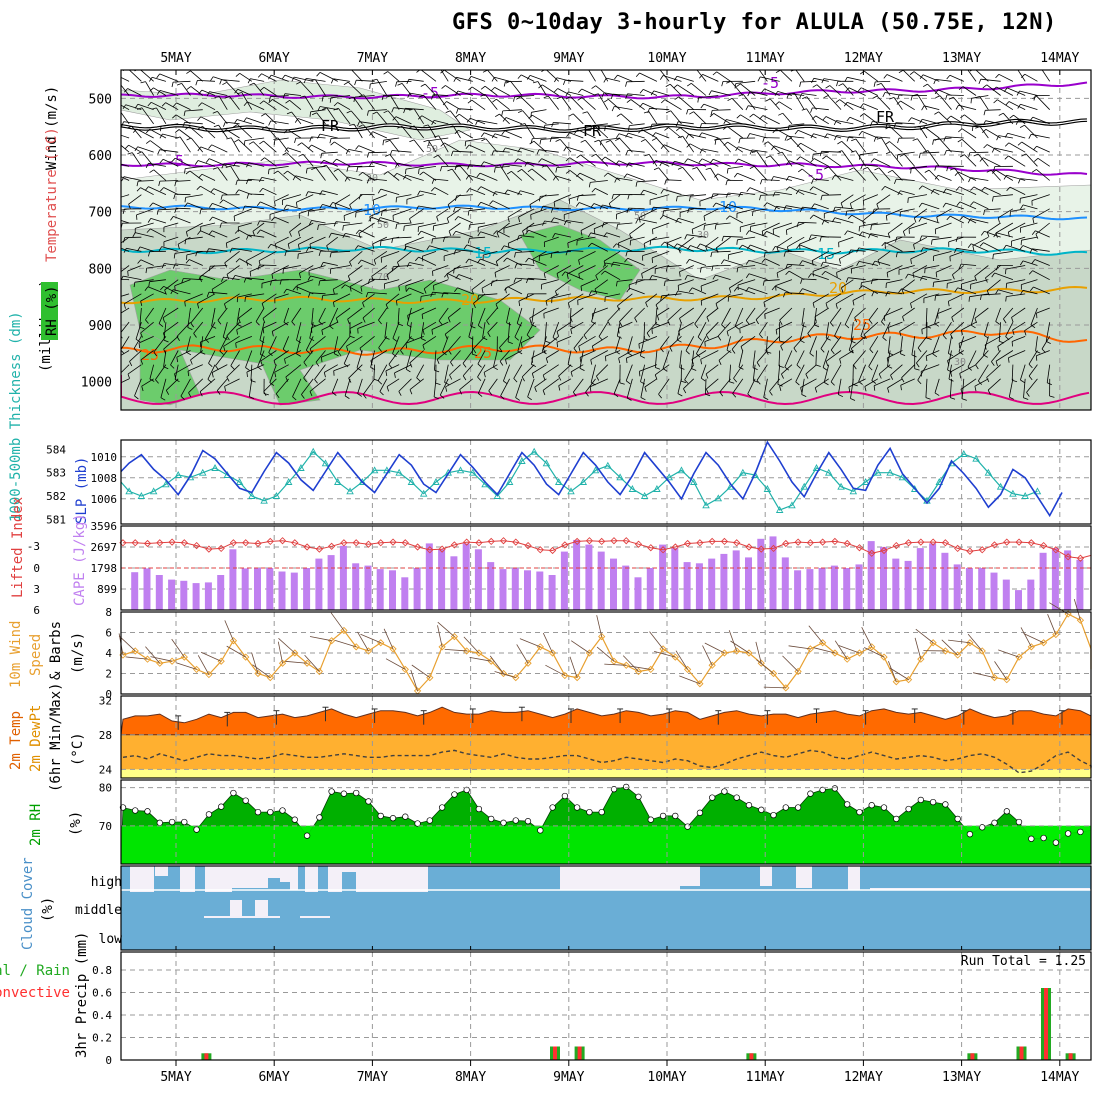 The image size is (1100, 1100). Describe the element at coordinates (606, 653) in the screenshot. I see `panel-frame` at that location.